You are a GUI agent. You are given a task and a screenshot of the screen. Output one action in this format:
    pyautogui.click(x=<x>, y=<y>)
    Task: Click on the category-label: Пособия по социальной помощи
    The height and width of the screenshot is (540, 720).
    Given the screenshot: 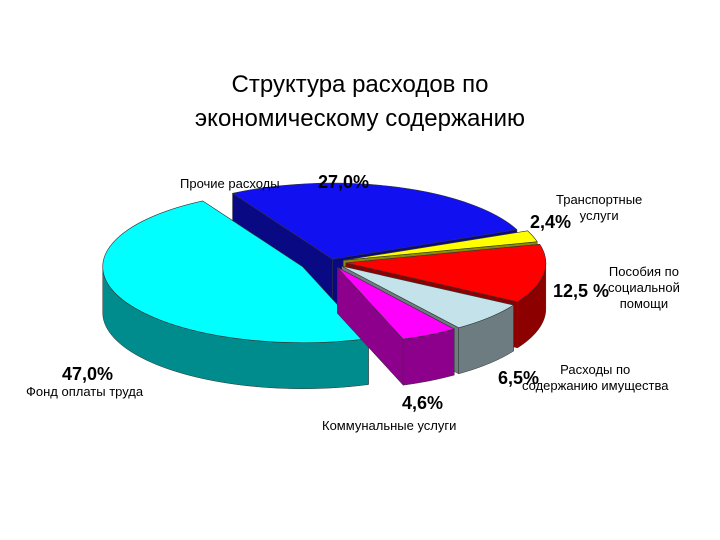 What is the action you would take?
    pyautogui.click(x=644, y=287)
    